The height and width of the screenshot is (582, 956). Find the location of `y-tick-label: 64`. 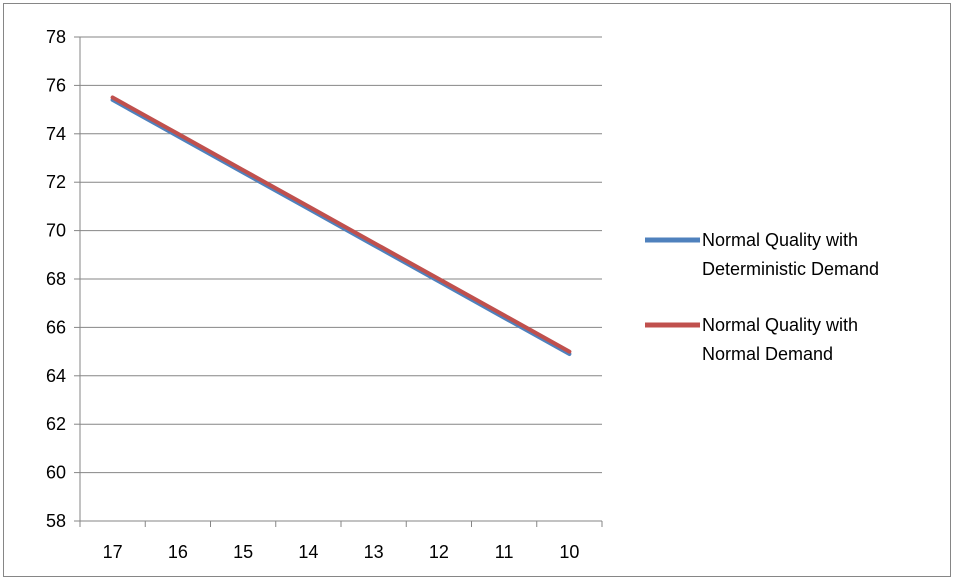

y-tick-label: 64 is located at coordinates (56, 376).